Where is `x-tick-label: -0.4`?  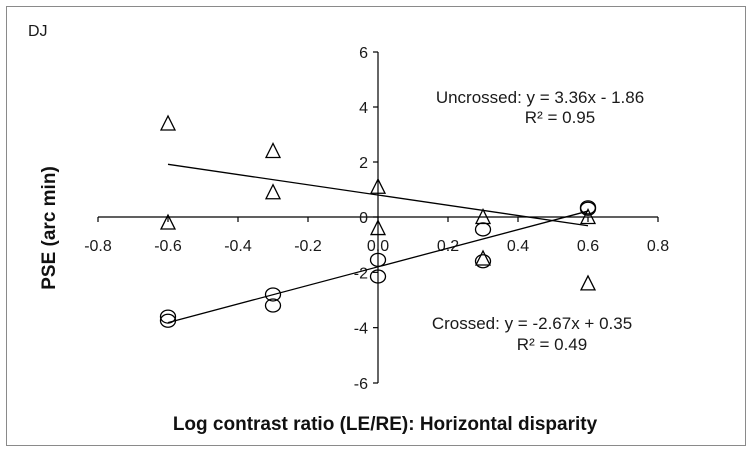
x-tick-label: -0.4 is located at coordinates (238, 246).